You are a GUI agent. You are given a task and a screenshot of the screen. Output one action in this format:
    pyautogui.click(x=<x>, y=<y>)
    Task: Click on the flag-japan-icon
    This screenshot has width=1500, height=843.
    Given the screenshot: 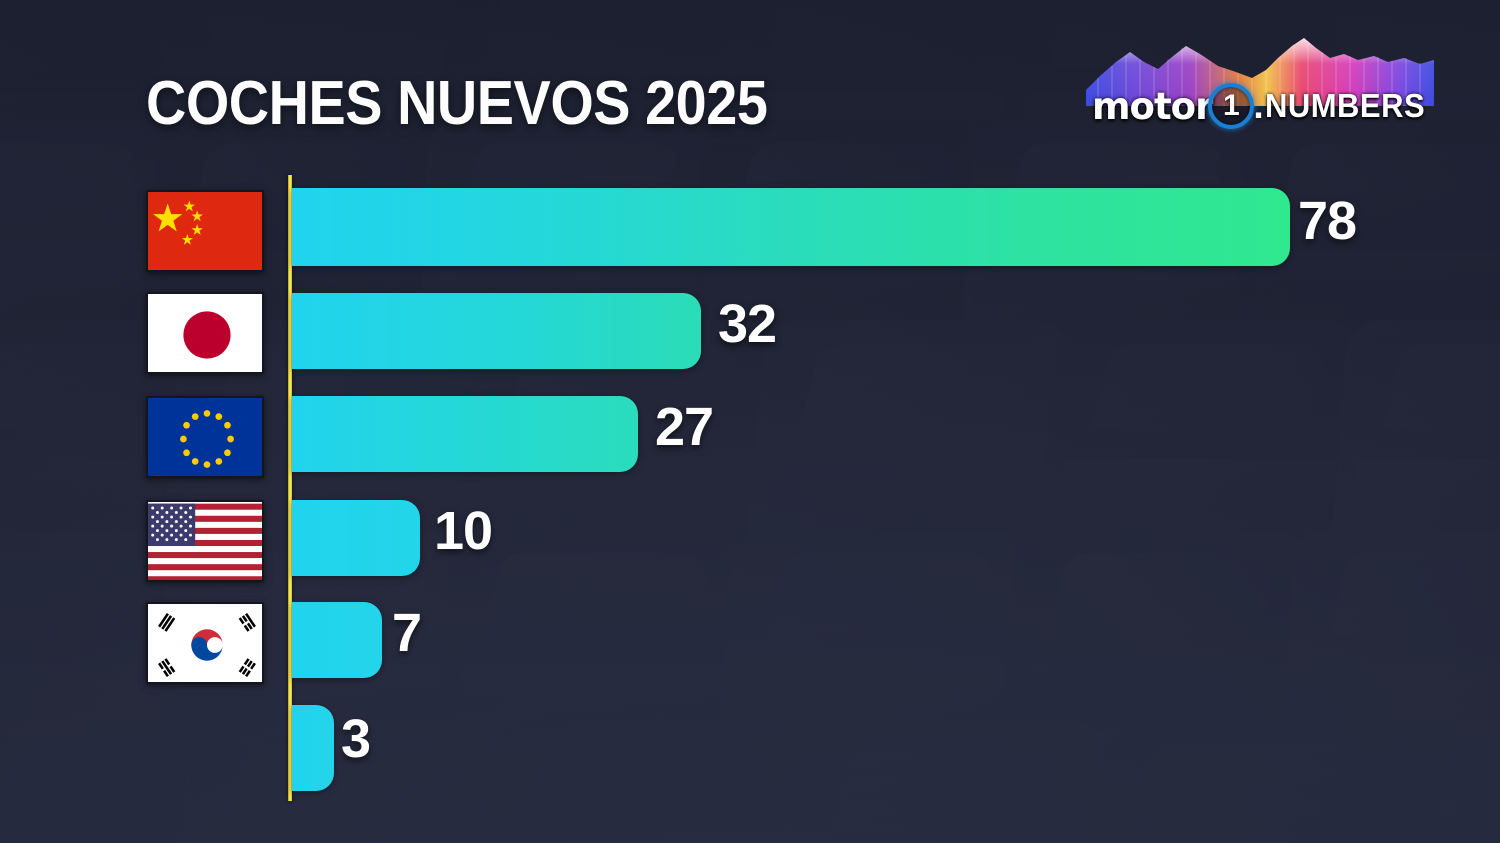 What is the action you would take?
    pyautogui.click(x=205, y=333)
    